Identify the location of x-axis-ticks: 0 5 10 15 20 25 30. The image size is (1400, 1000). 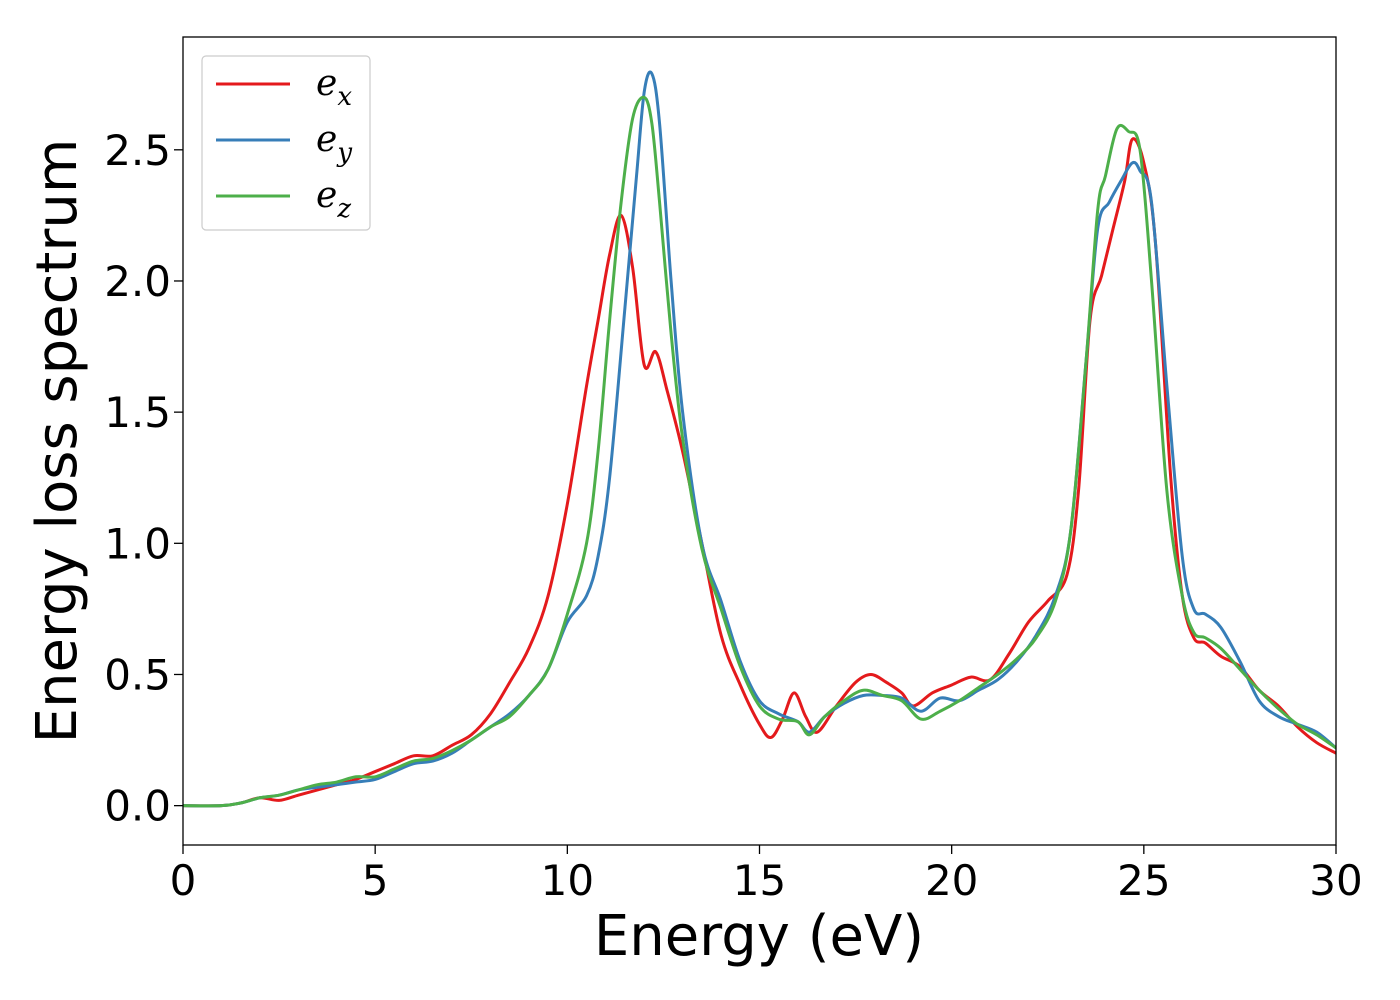
(766, 875).